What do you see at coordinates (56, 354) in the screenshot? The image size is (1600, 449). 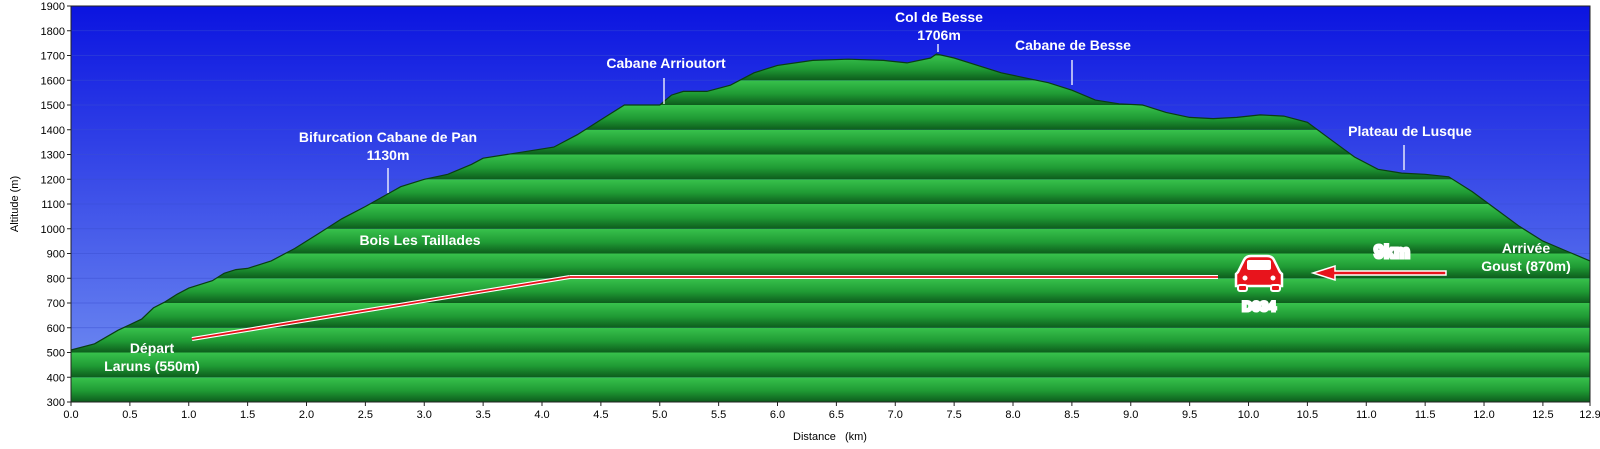 I see `y-tick-label: 500` at bounding box center [56, 354].